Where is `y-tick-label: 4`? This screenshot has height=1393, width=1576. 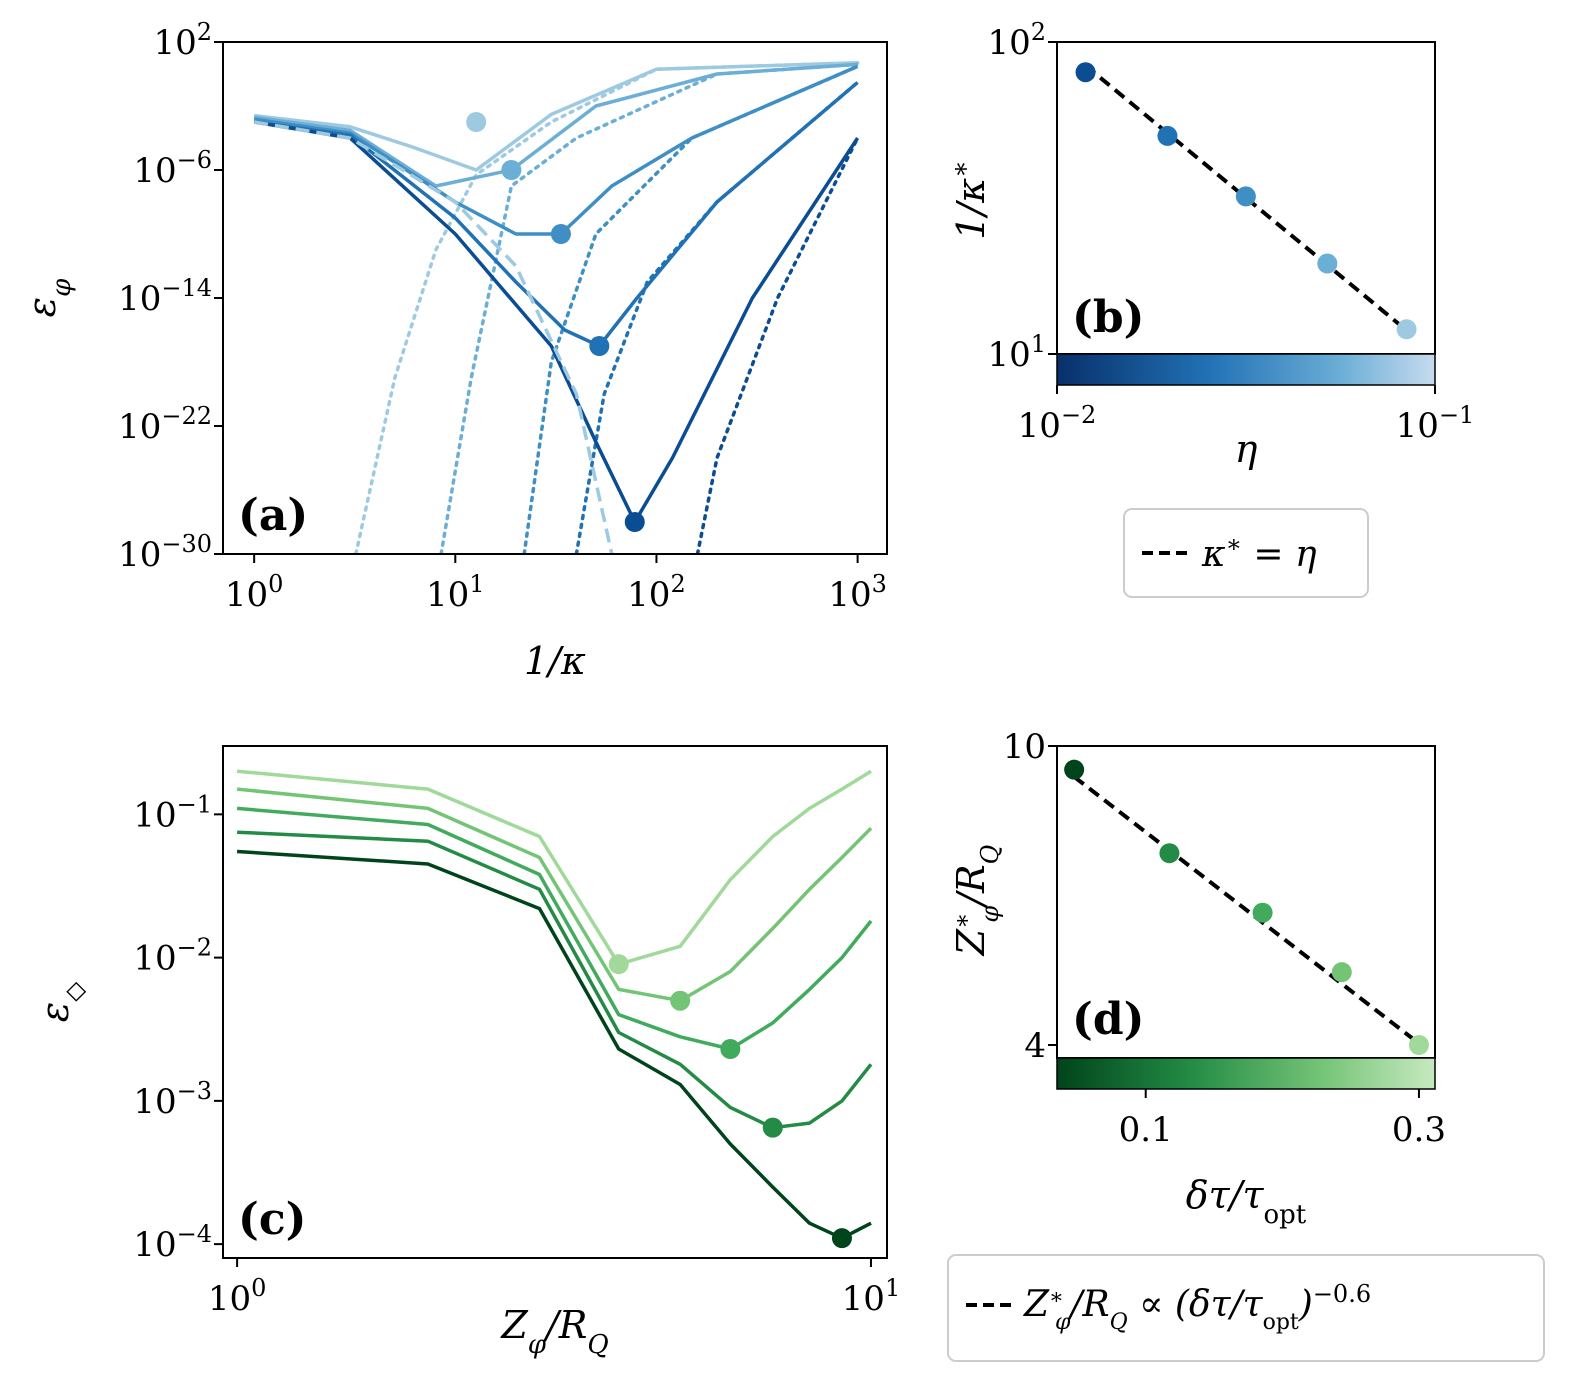
y-tick-label: 4 is located at coordinates (1035, 1046).